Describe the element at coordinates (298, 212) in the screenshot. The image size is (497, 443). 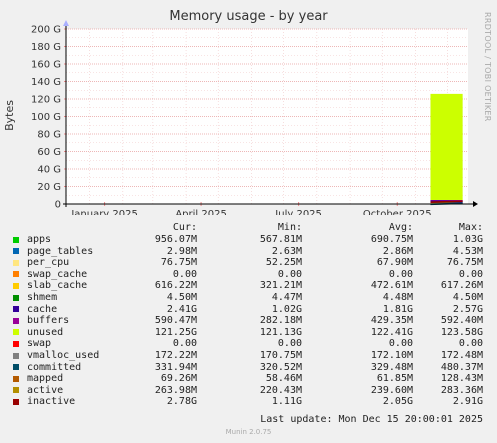
I see `x-tick-label: July 2025` at that location.